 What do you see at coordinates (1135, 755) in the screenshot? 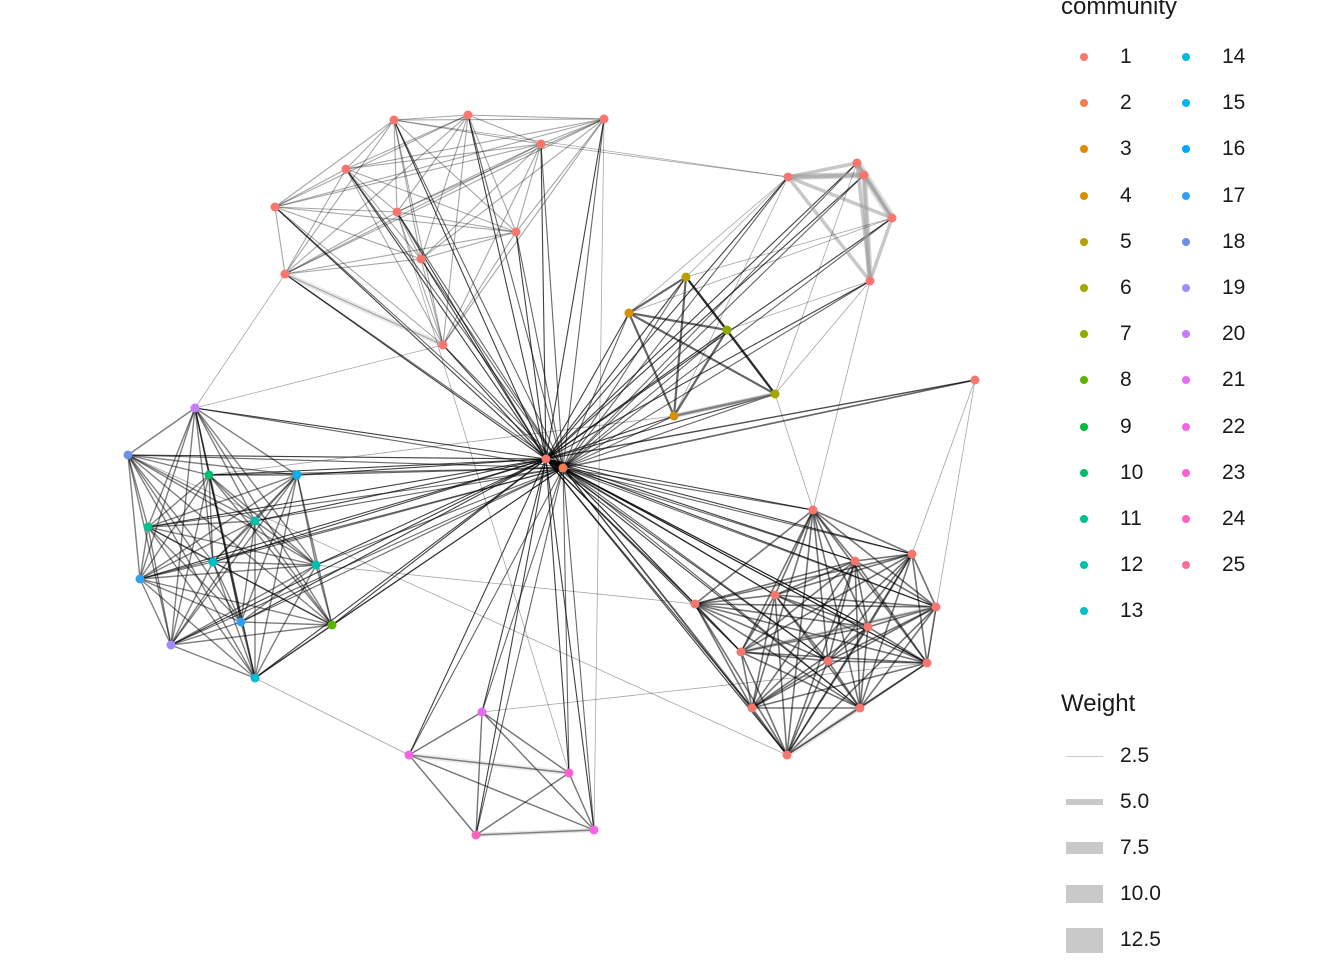
I see `weight-label-2.5: 2.5` at bounding box center [1135, 755].